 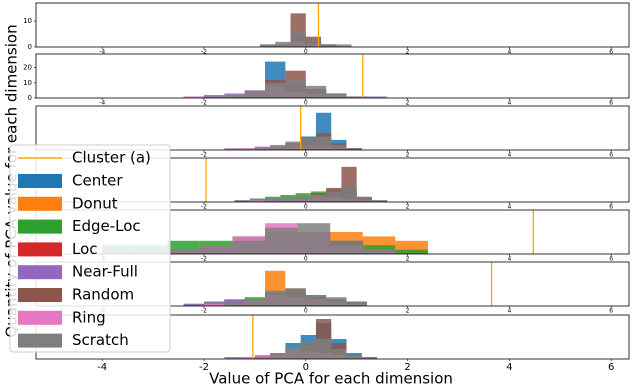 I want to click on y-tick-label: 20, so click(x=27, y=68).